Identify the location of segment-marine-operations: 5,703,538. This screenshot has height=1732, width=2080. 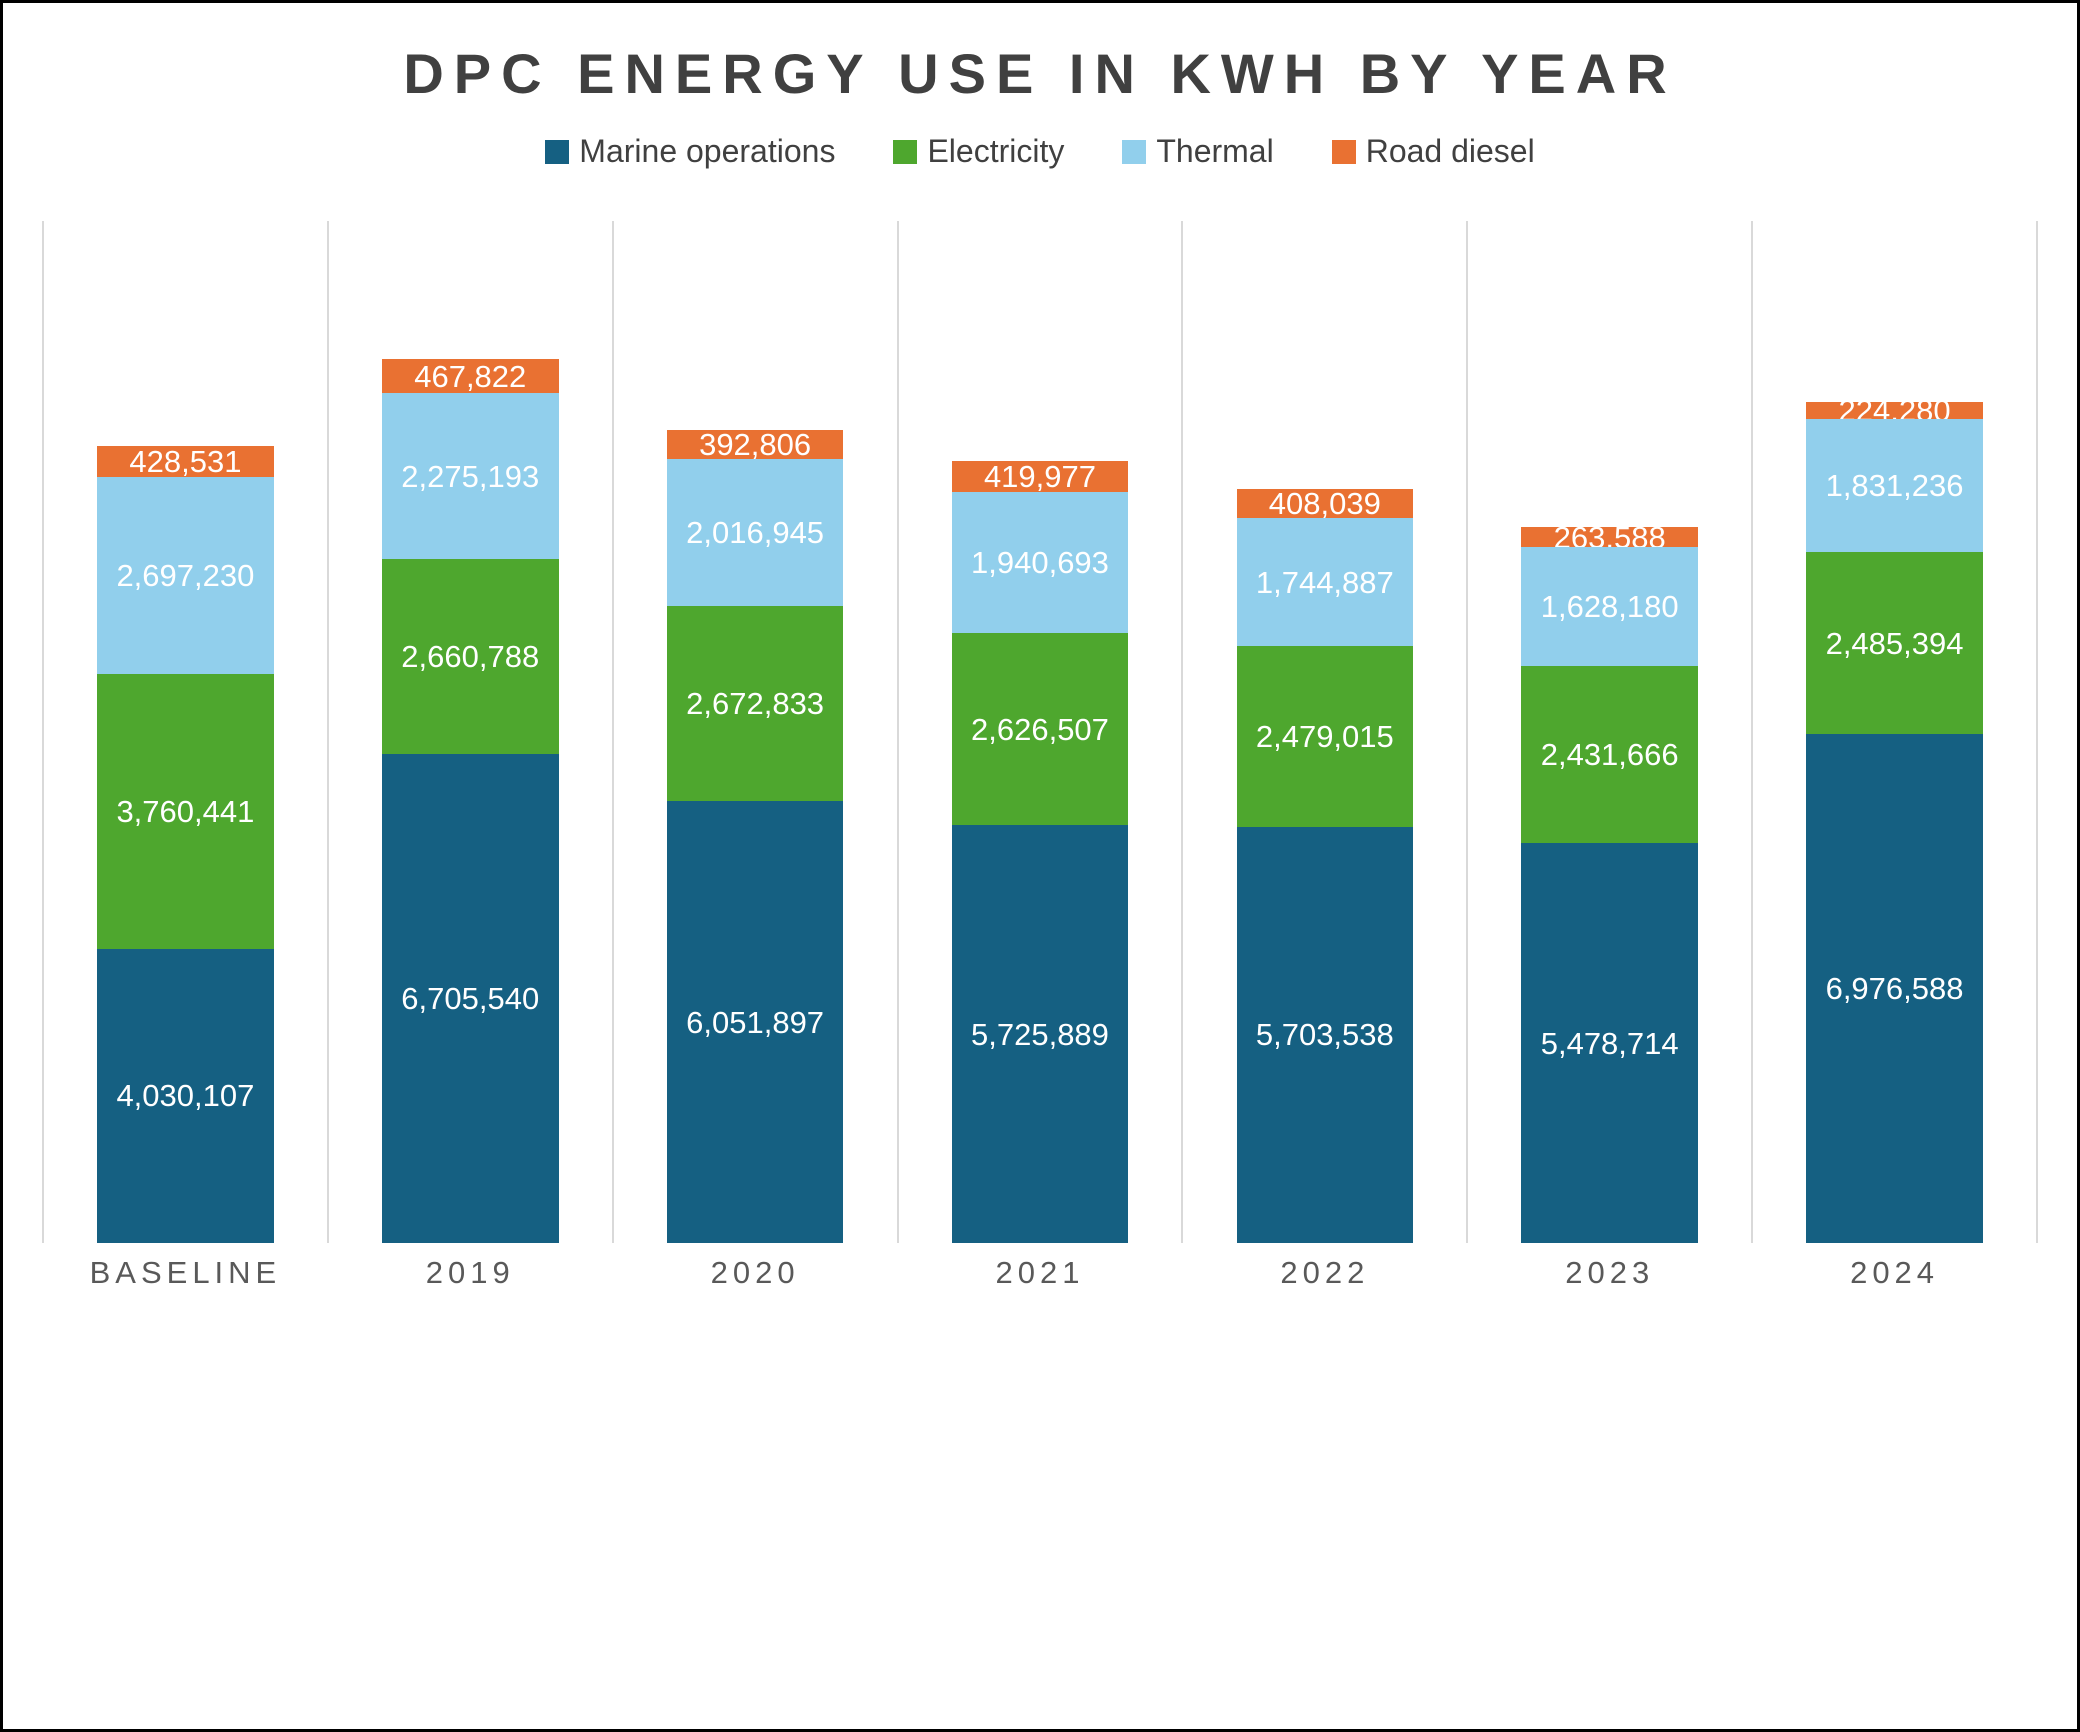
(1325, 1034).